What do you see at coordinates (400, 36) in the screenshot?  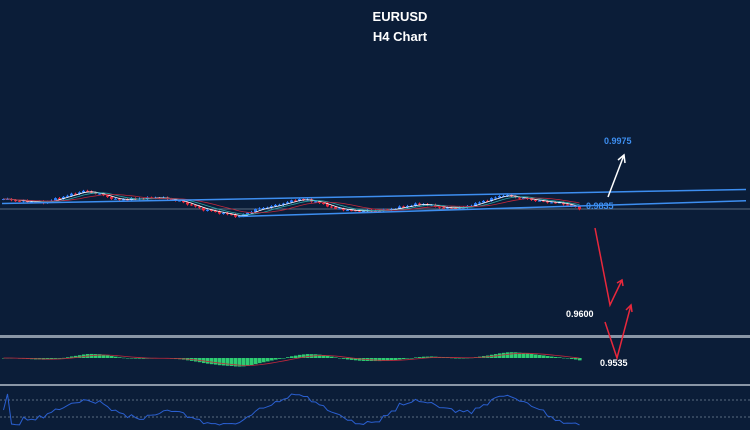 I see `chart-subtitle: H4 Chart` at bounding box center [400, 36].